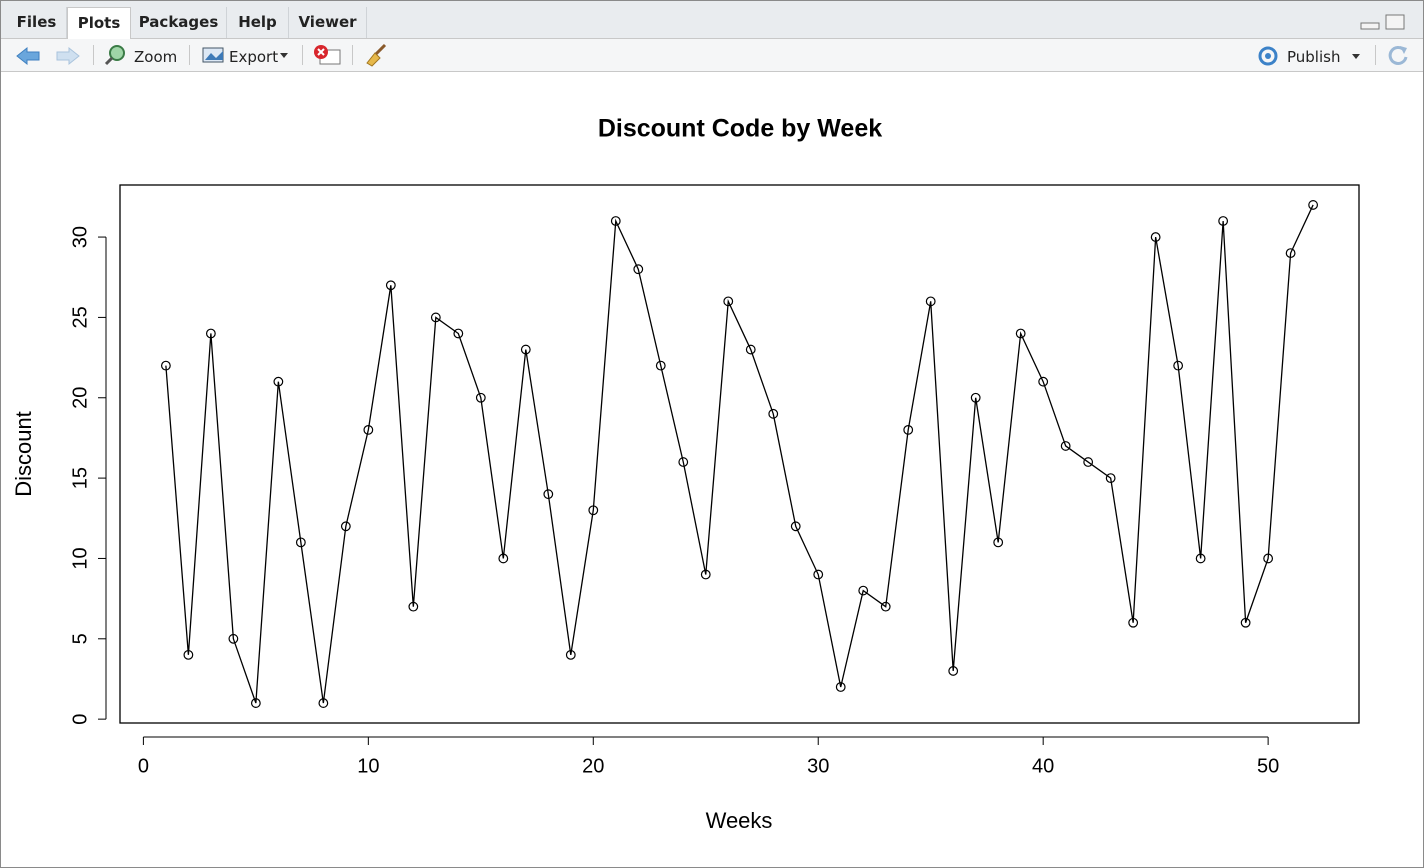 The image size is (1424, 868). I want to click on clear-plots-icon, so click(376, 55).